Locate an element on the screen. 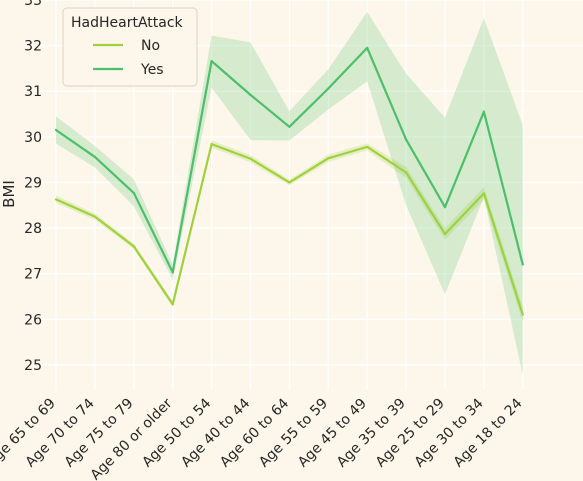 The width and height of the screenshot is (583, 481). y-tick-label: 27 is located at coordinates (33, 275).